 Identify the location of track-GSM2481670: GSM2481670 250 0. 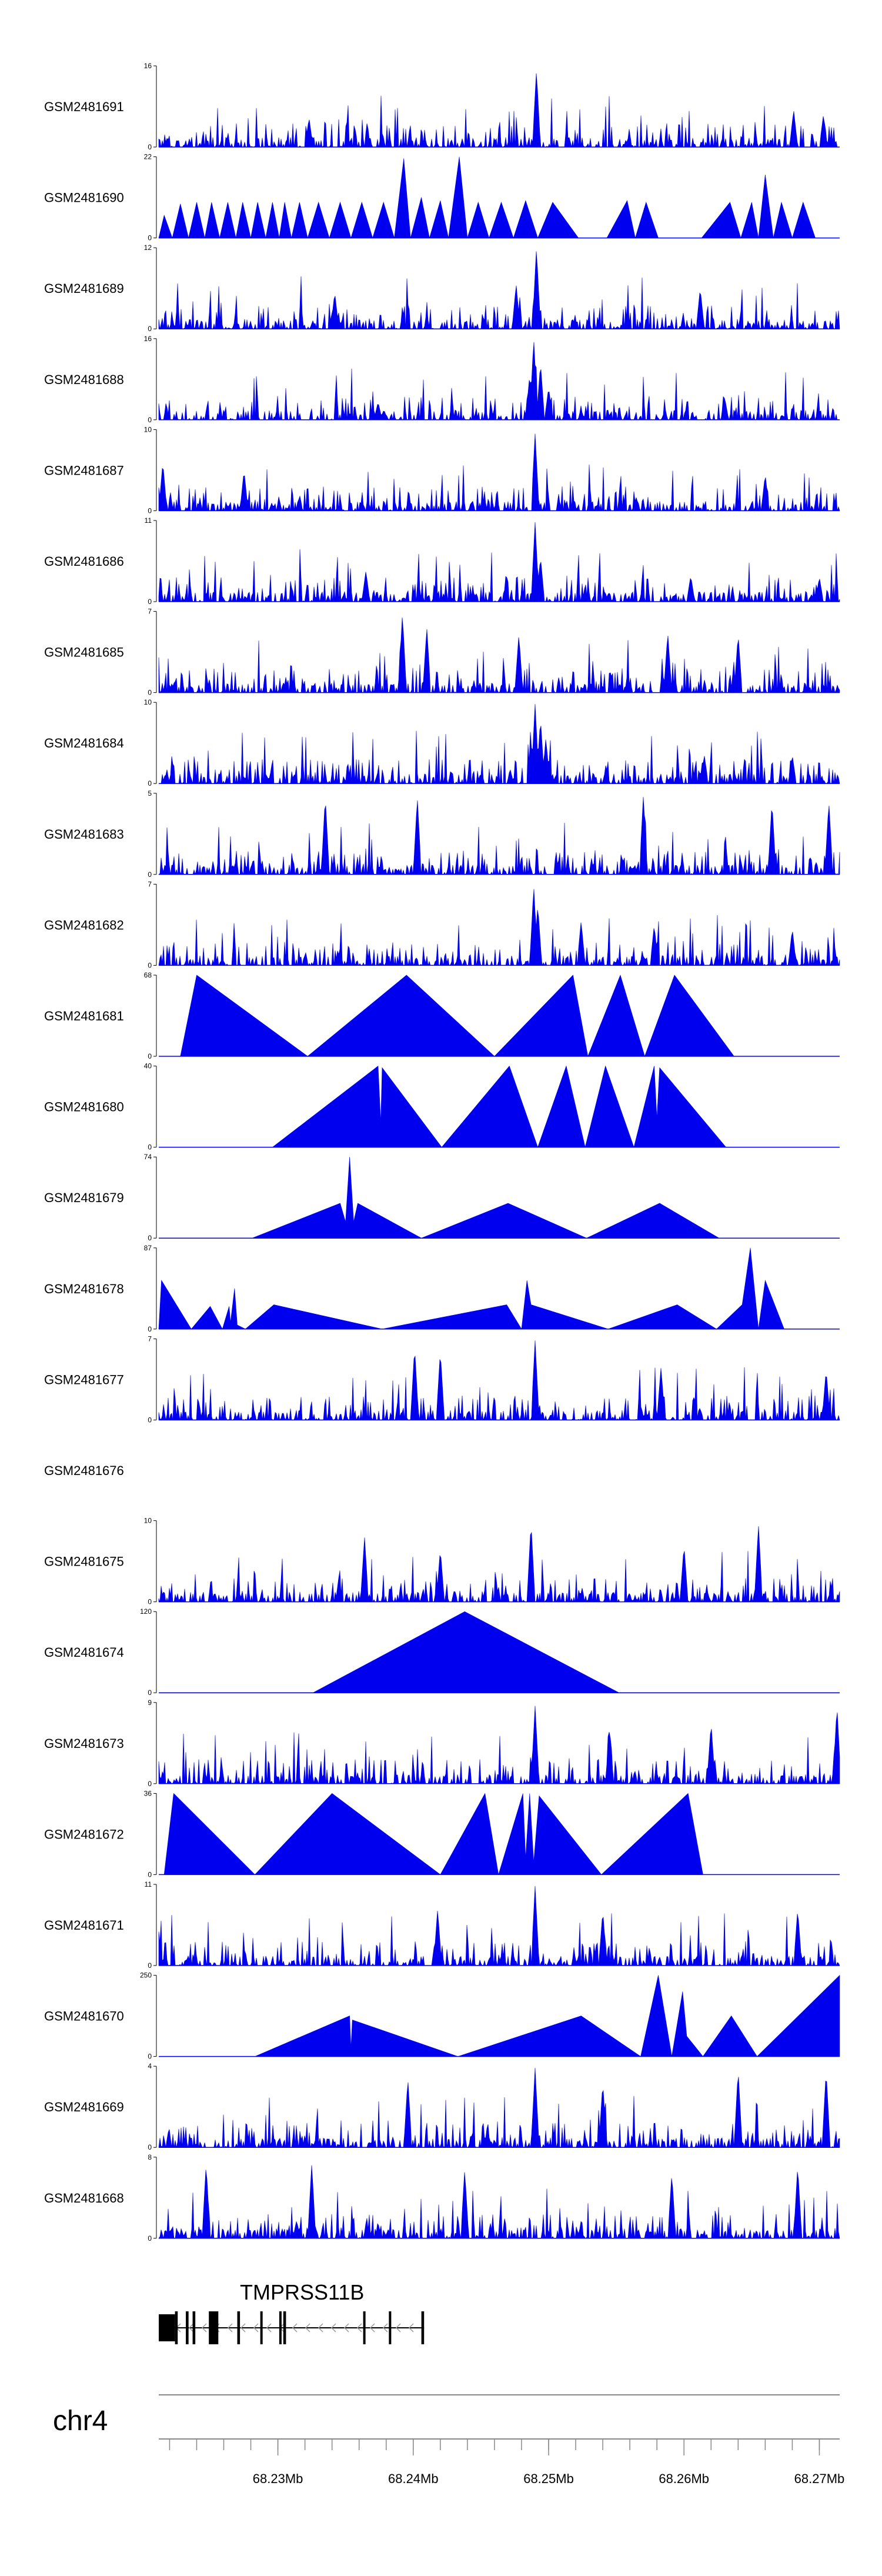
(442, 2016).